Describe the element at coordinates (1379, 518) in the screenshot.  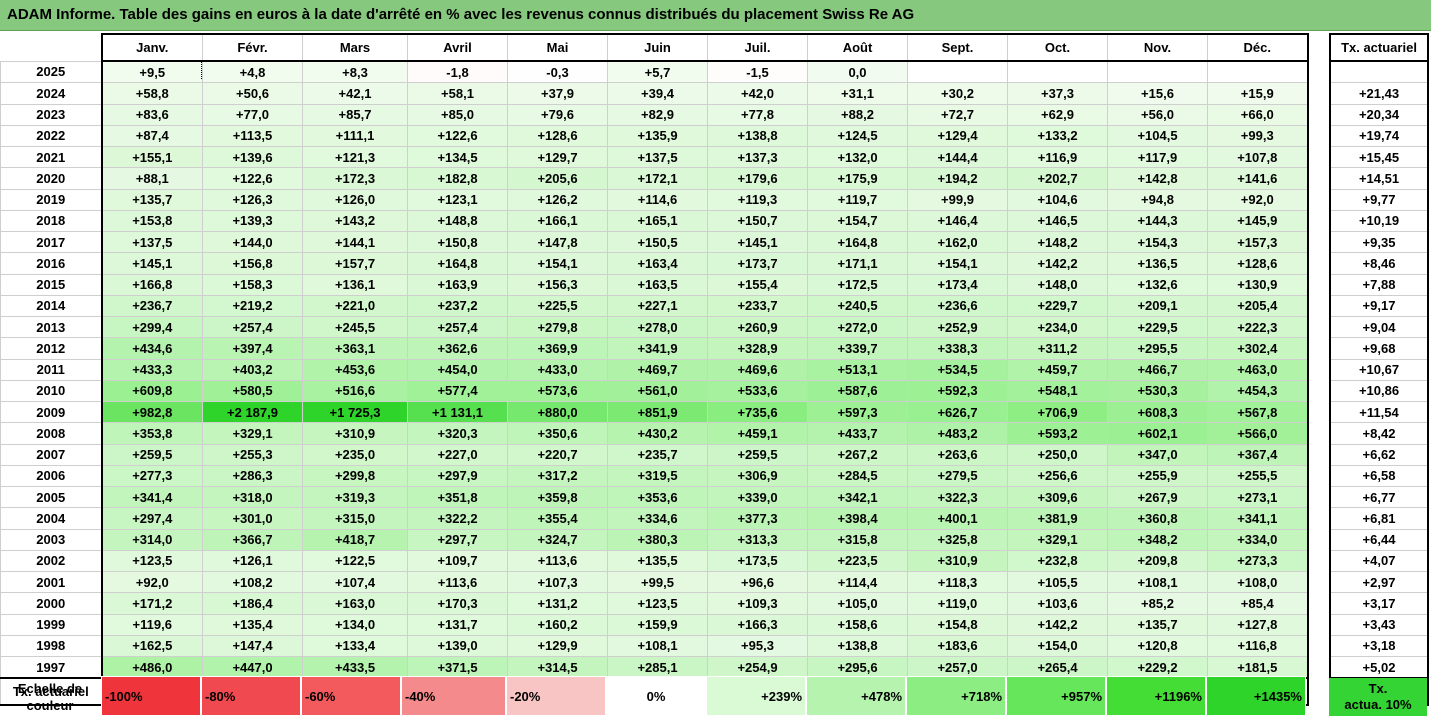
I see `actuarial-rate-cell: +6,81` at that location.